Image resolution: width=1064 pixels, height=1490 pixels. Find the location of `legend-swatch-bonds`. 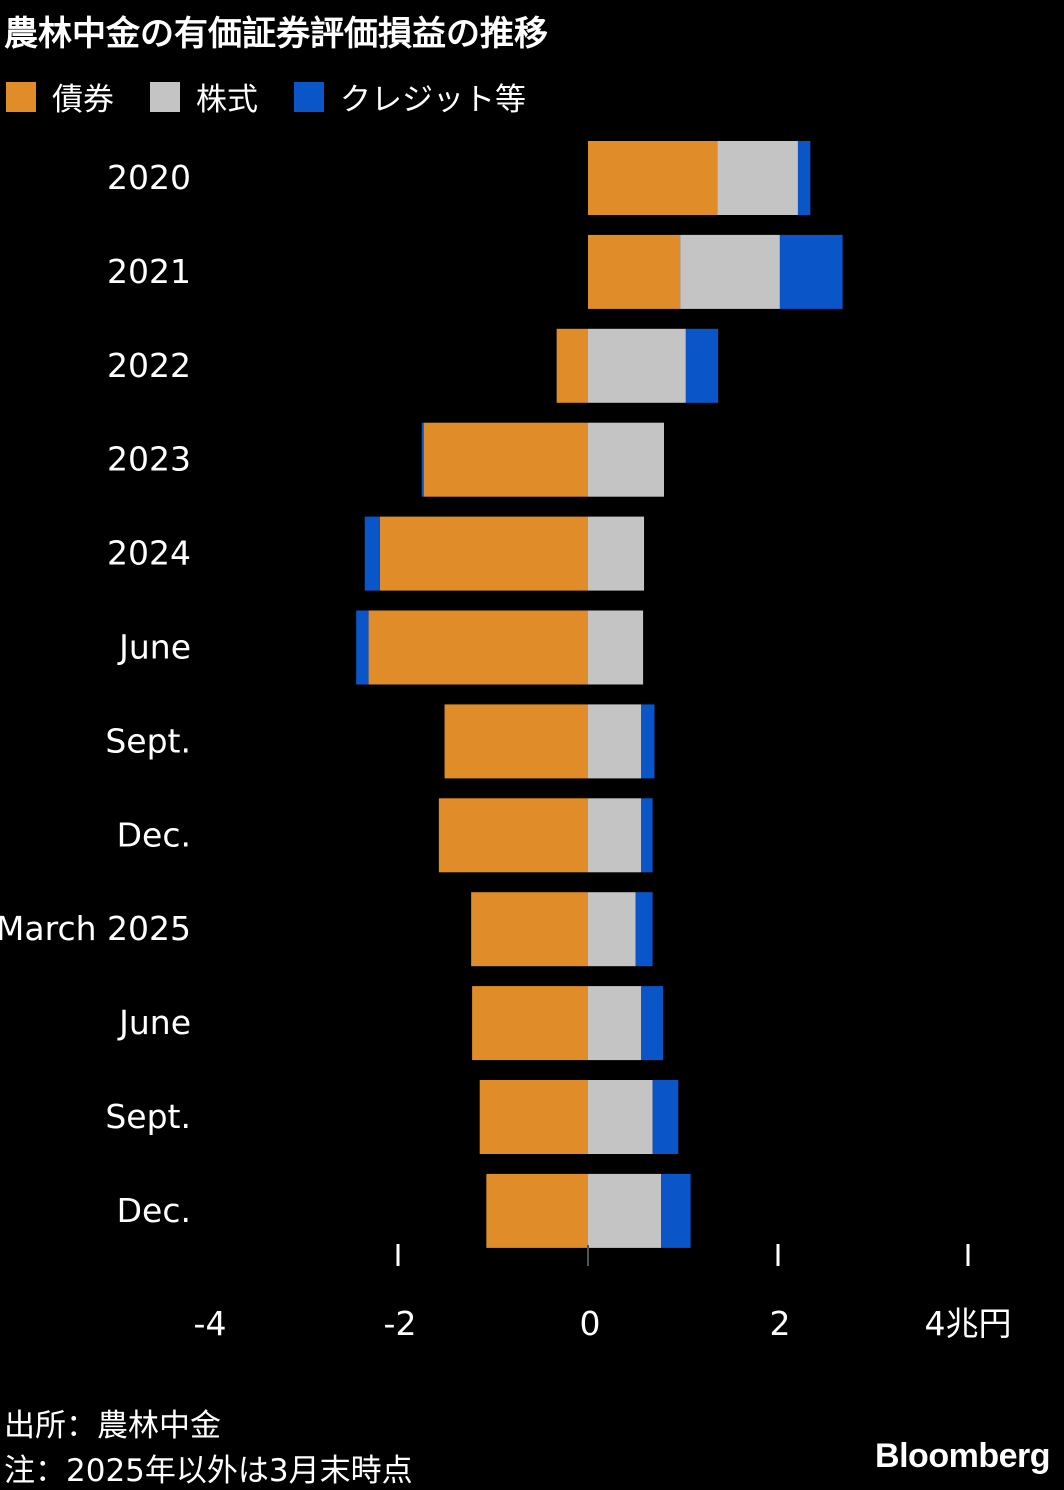

legend-swatch-bonds is located at coordinates (21, 96).